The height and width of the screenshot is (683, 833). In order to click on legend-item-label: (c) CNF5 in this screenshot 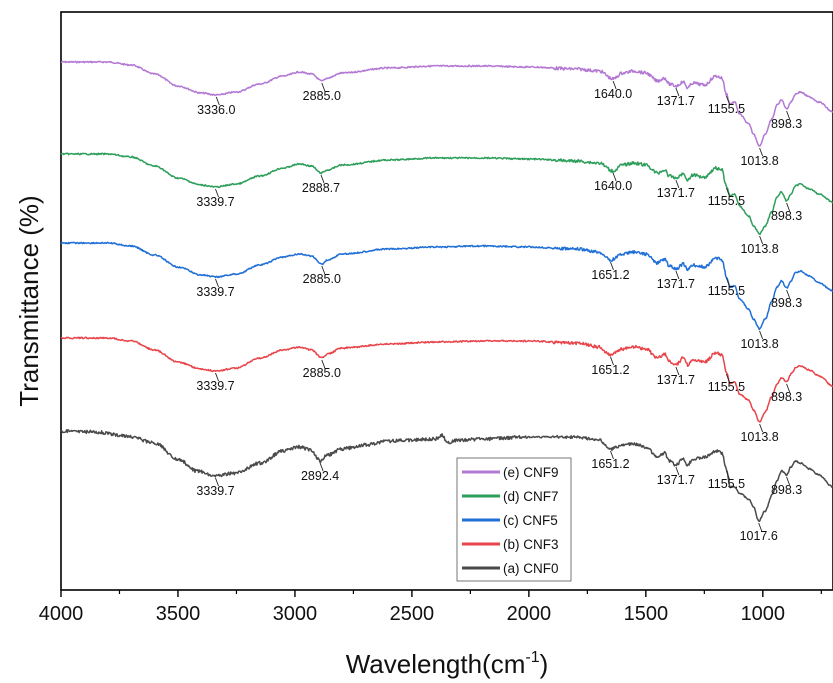, I will do `click(530, 520)`.